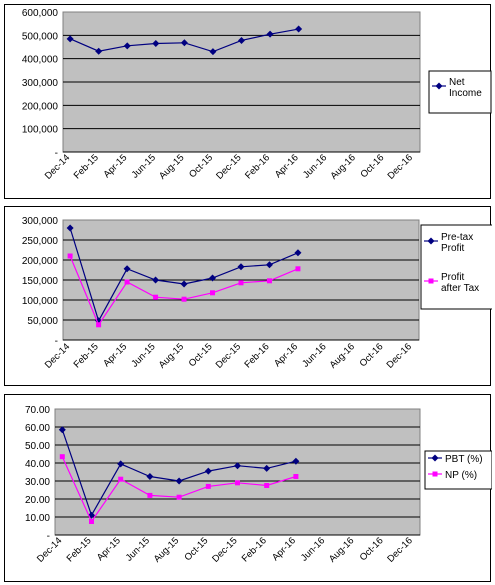 Image resolution: width=495 pixels, height=585 pixels. Describe the element at coordinates (460, 288) in the screenshot. I see `legend-label: after Tax` at that location.